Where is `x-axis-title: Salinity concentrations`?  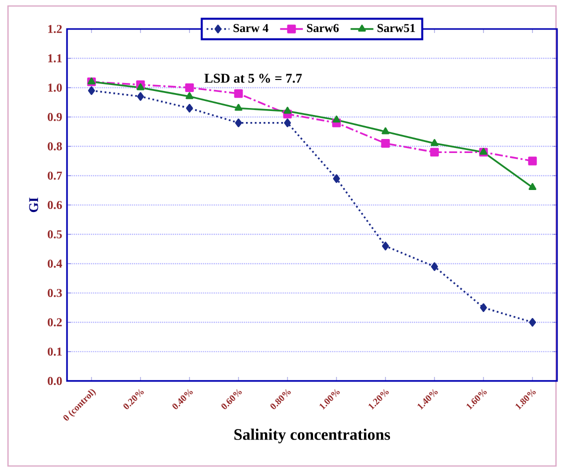
x-axis-title: Salinity concentrations is located at coordinates (312, 436).